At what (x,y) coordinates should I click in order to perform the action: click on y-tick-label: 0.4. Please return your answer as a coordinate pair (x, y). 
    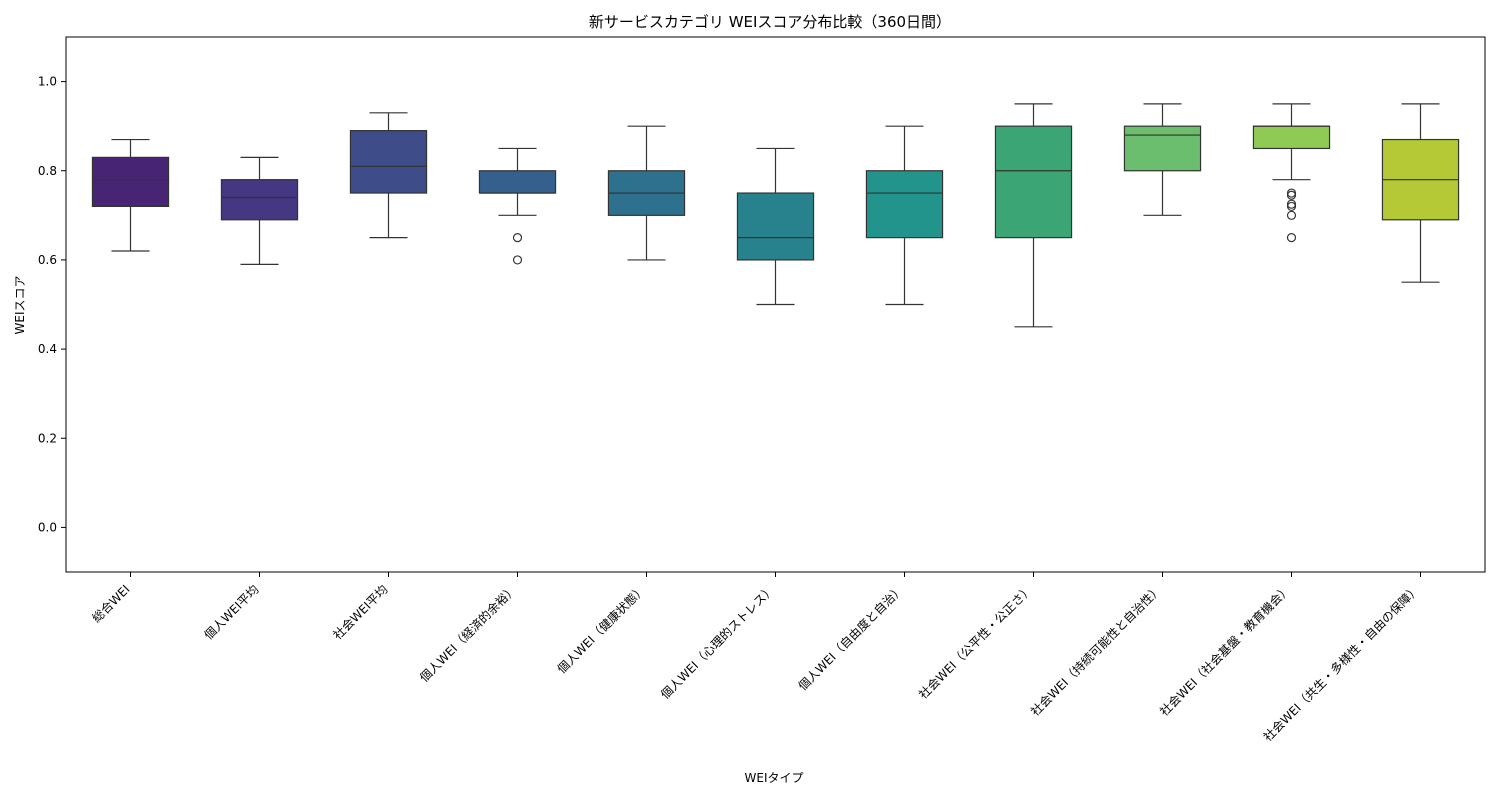
    Looking at the image, I should click on (47, 349).